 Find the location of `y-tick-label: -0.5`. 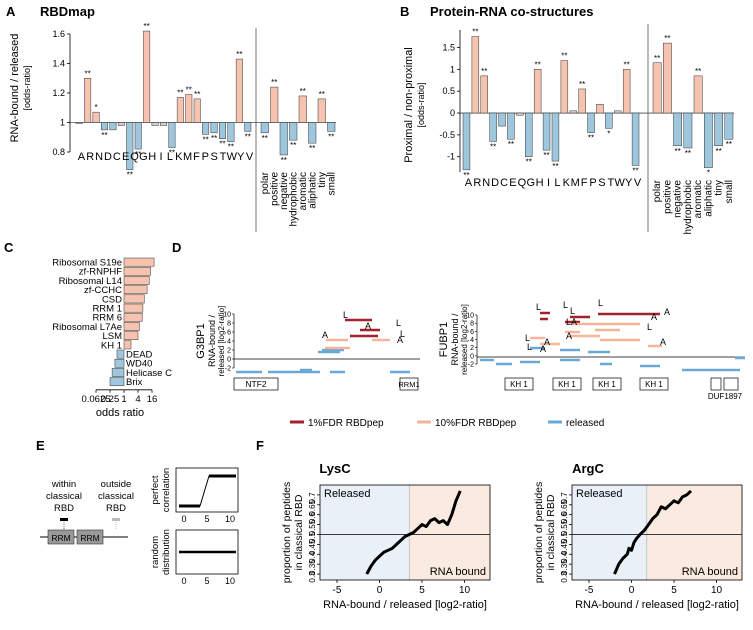

y-tick-label: -0.5 is located at coordinates (447, 135).